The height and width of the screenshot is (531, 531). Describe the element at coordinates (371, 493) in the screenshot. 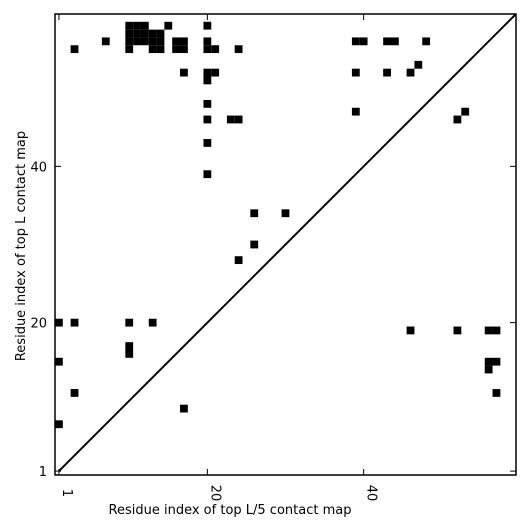

I see `x-tick-label: 40` at that location.